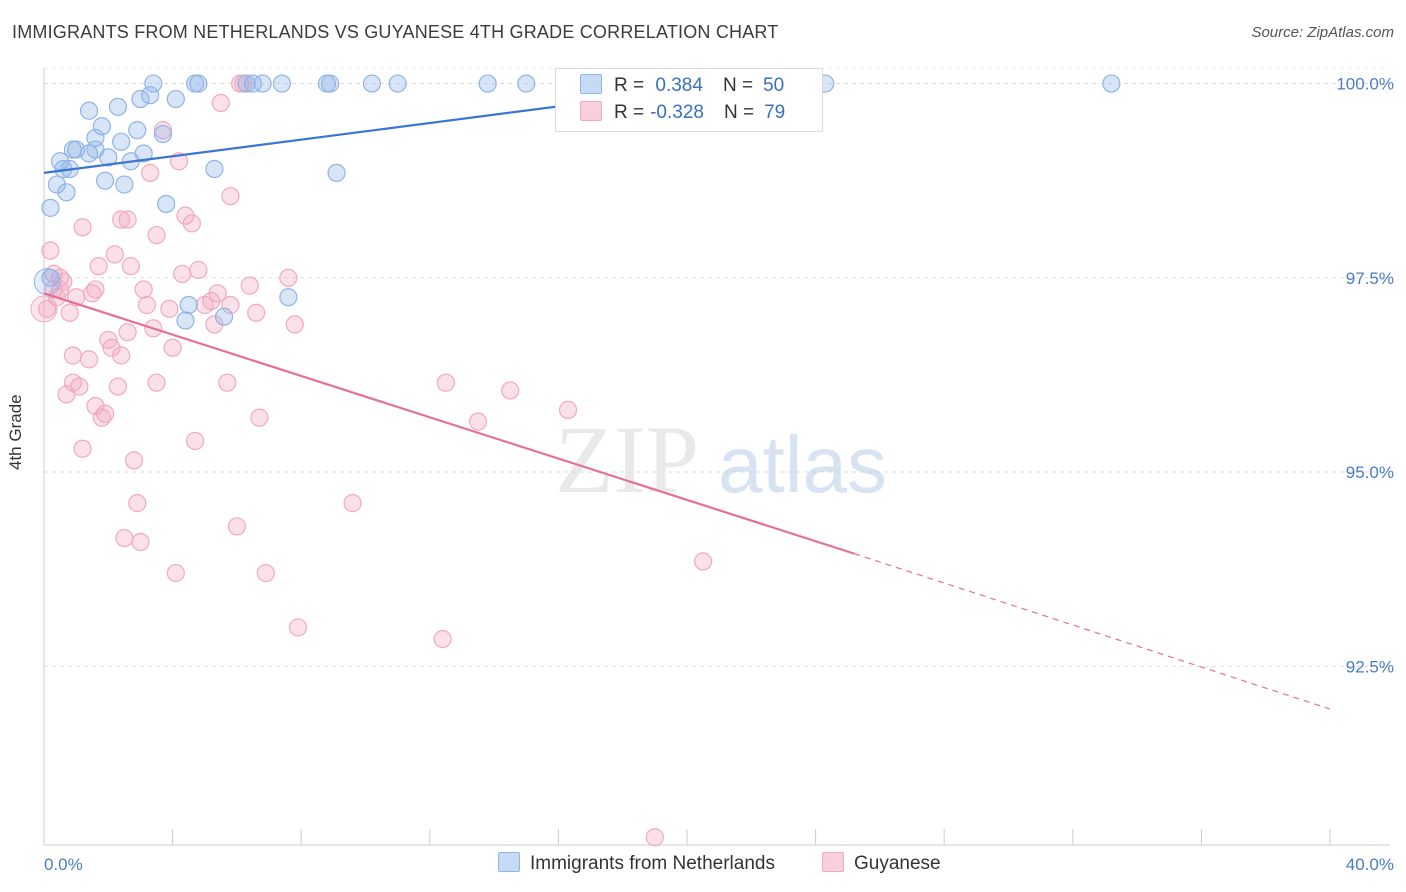 The width and height of the screenshot is (1406, 892). I want to click on bottom-legend-label: Guyanese, so click(897, 863).